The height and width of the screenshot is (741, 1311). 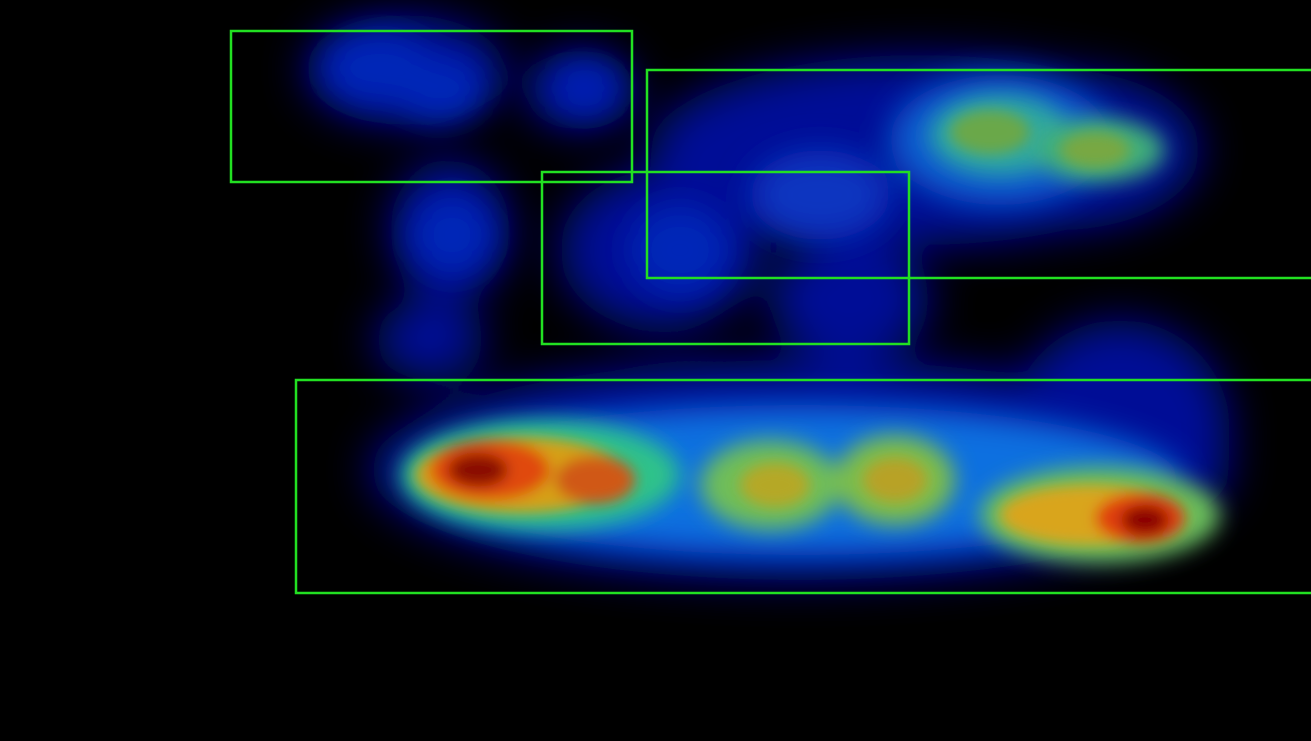 I want to click on bounding-box-top-left, so click(x=431, y=106).